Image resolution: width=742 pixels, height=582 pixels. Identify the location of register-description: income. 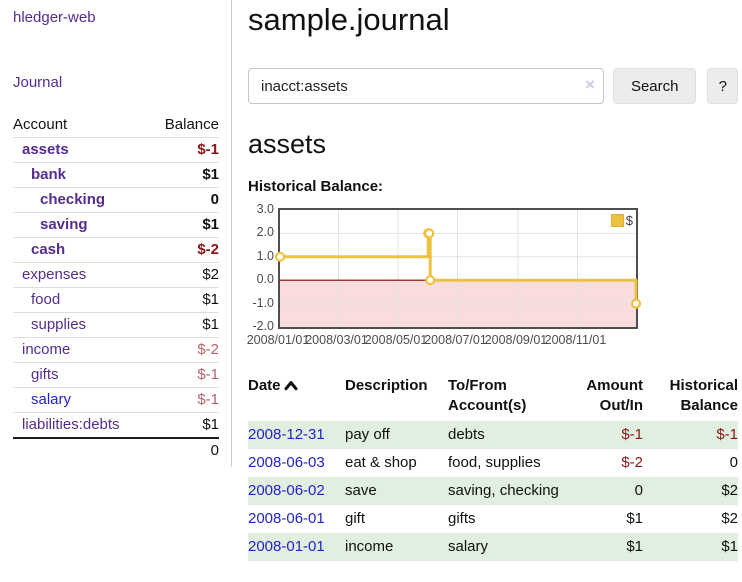
(396, 546).